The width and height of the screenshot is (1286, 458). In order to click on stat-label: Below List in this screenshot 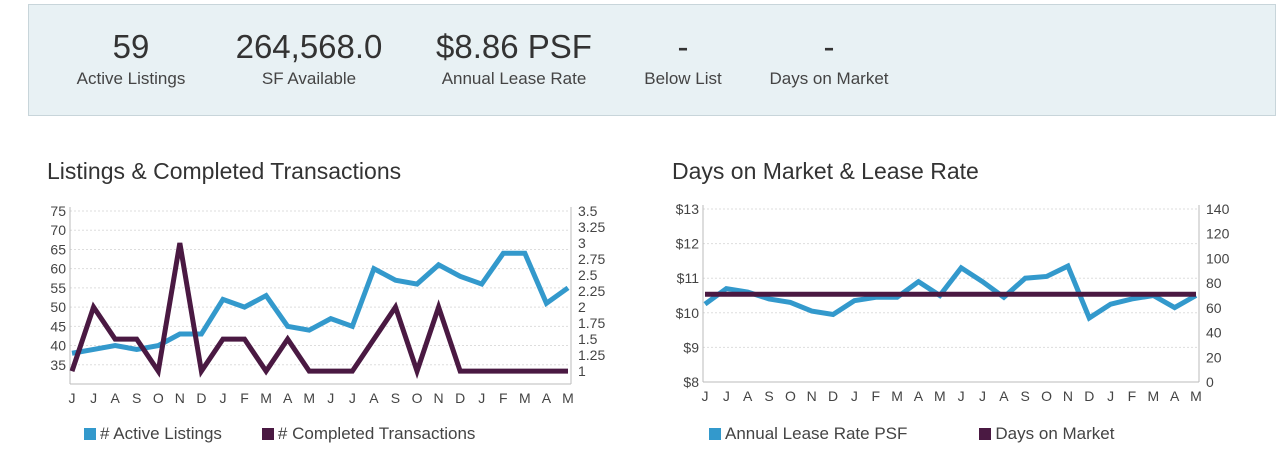, I will do `click(683, 78)`.